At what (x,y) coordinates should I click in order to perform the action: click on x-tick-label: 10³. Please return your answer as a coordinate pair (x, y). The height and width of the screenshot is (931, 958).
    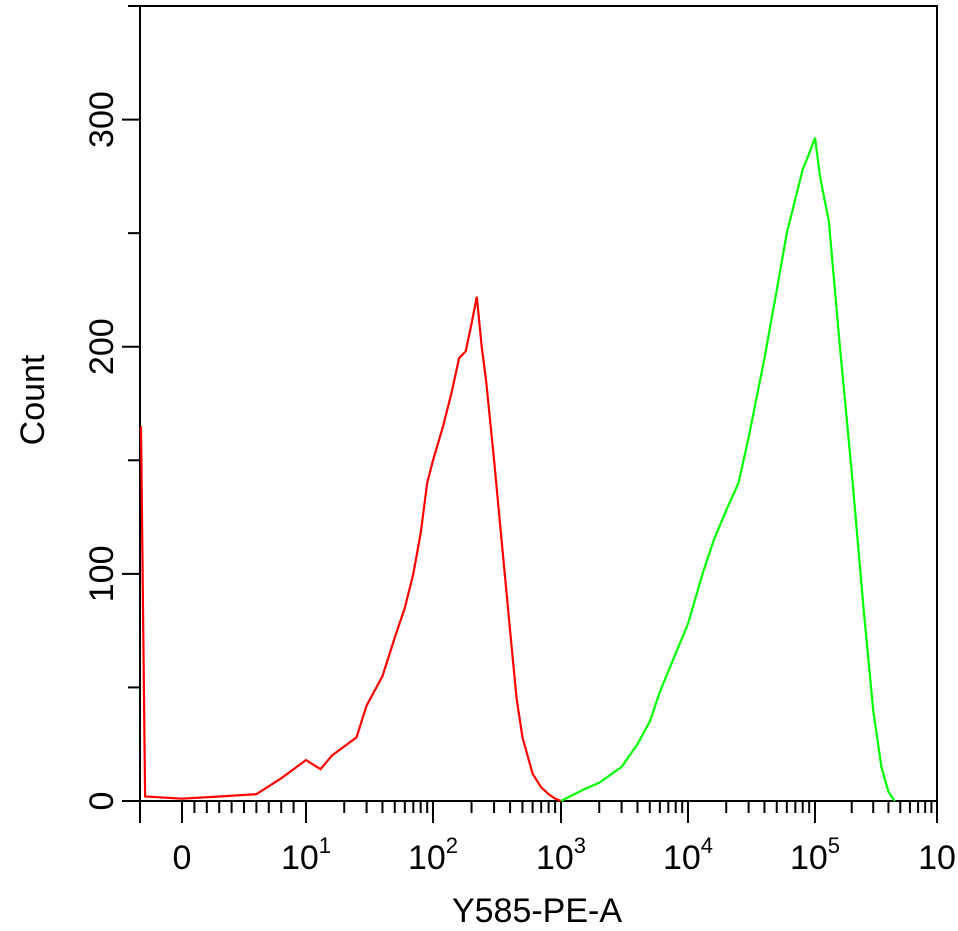
    Looking at the image, I should click on (561, 855).